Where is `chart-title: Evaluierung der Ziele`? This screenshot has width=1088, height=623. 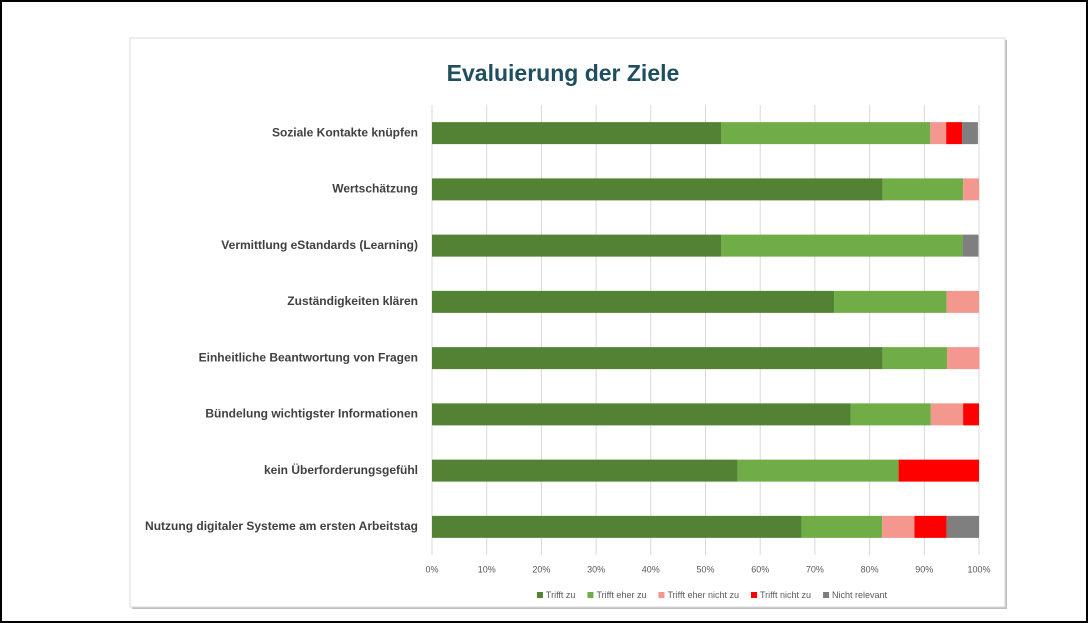 chart-title: Evaluierung der Ziele is located at coordinates (563, 73).